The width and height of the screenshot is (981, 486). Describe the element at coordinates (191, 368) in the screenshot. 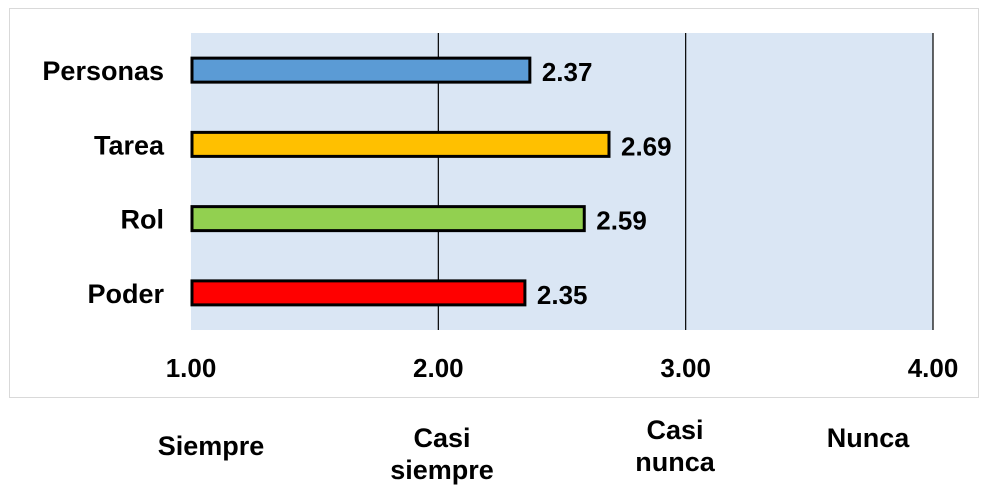

I see `x-tick-label: 1.00` at that location.